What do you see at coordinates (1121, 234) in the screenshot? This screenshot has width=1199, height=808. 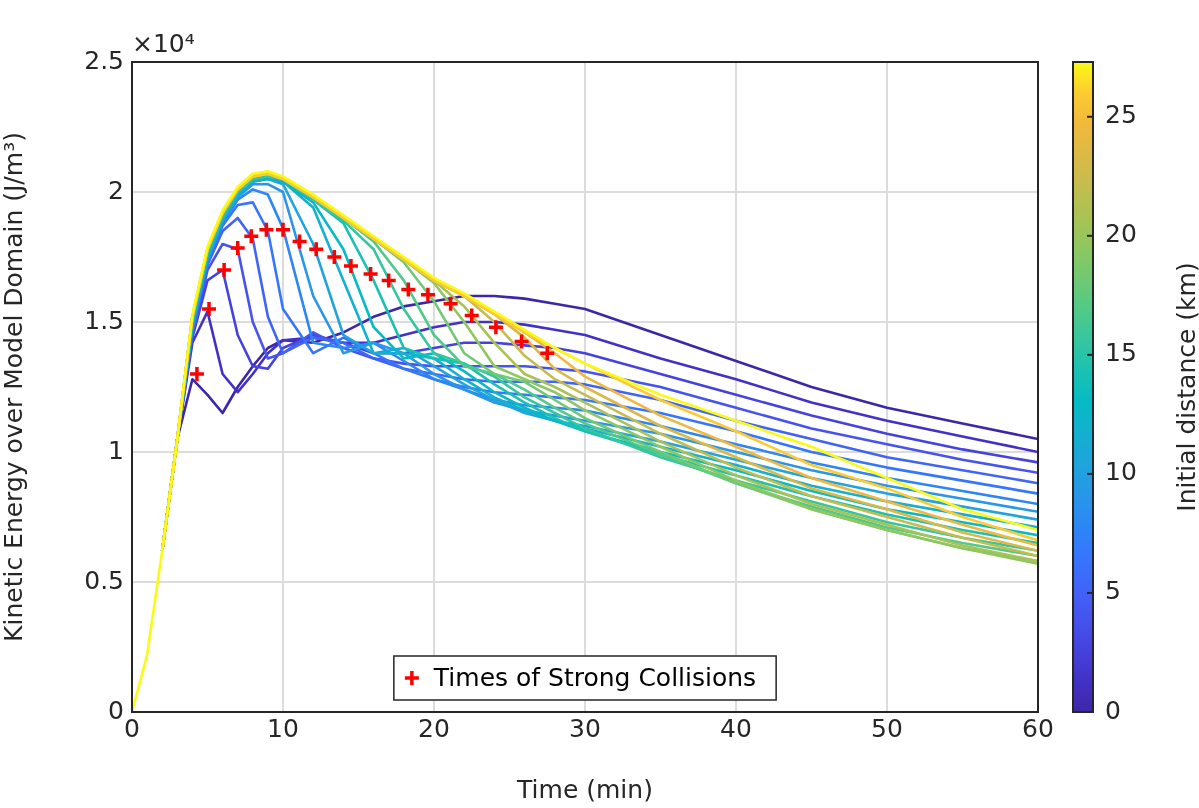 I see `color-bar-label: 20` at bounding box center [1121, 234].